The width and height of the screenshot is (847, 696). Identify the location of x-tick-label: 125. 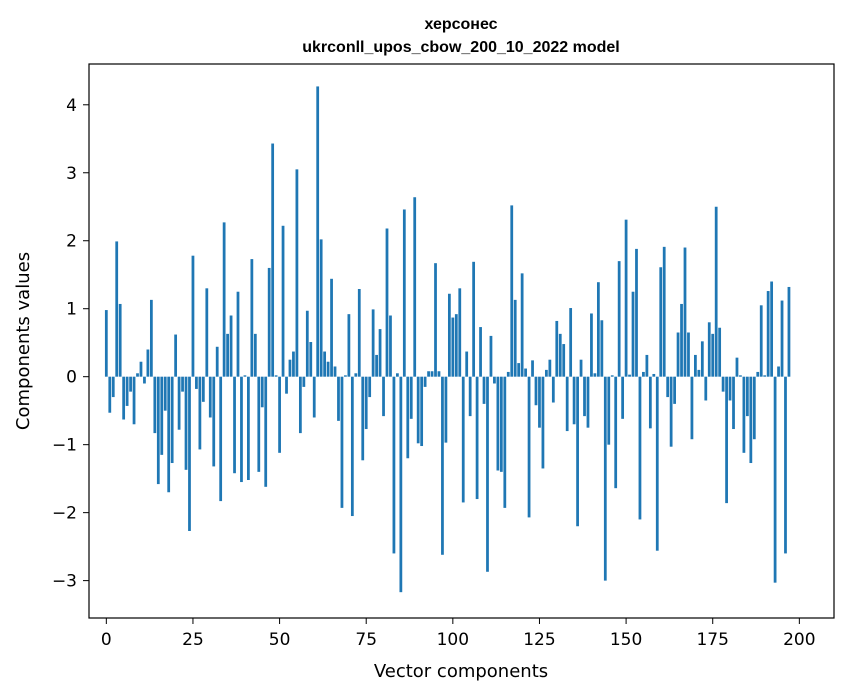
(539, 640).